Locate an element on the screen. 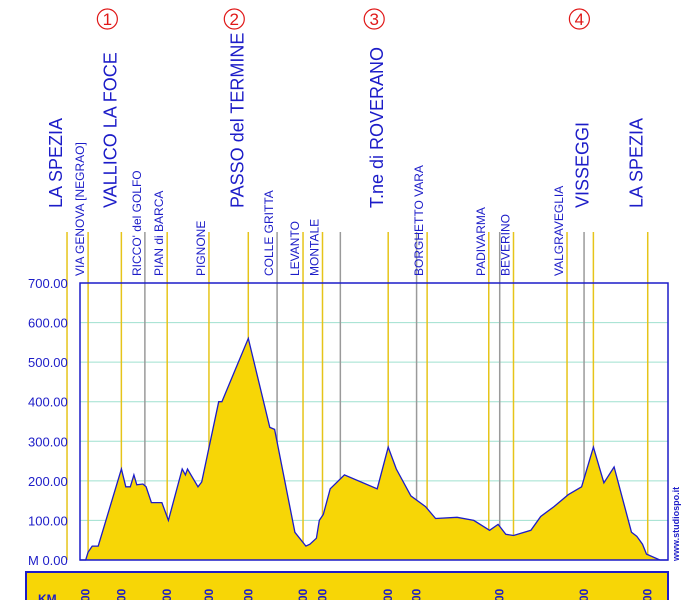 The width and height of the screenshot is (700, 600). place-label: RICCO' del GOLFO is located at coordinates (137, 223).